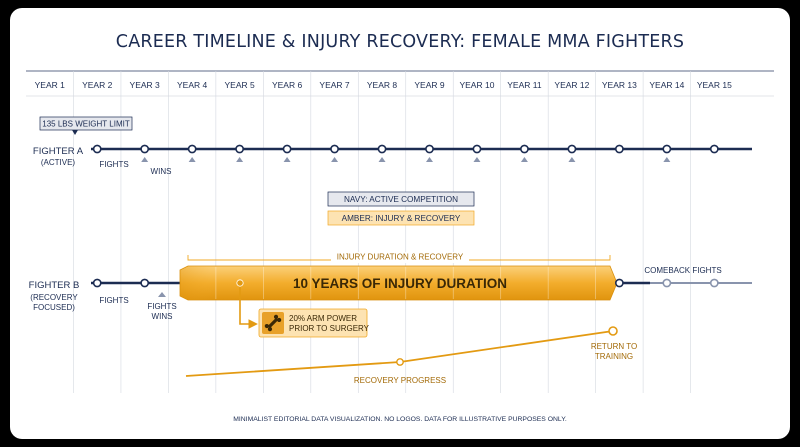 The width and height of the screenshot is (800, 447). What do you see at coordinates (50, 85) in the screenshot?
I see `year-label: YEAR 1` at bounding box center [50, 85].